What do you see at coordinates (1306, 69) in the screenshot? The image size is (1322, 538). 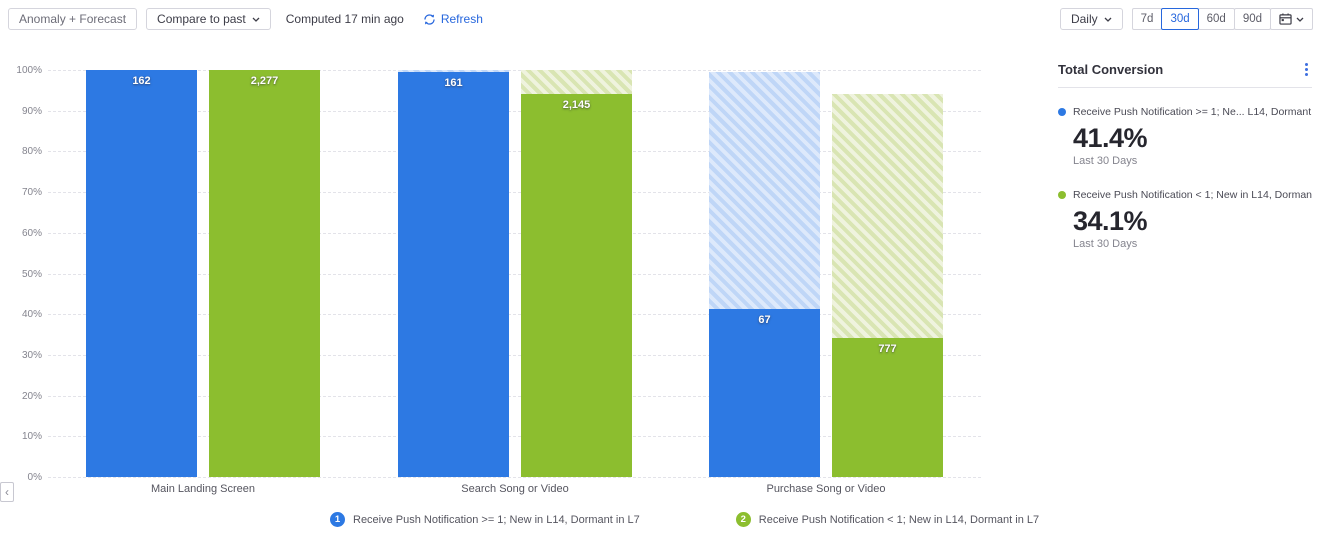 I see `kebab-menu-icon` at bounding box center [1306, 69].